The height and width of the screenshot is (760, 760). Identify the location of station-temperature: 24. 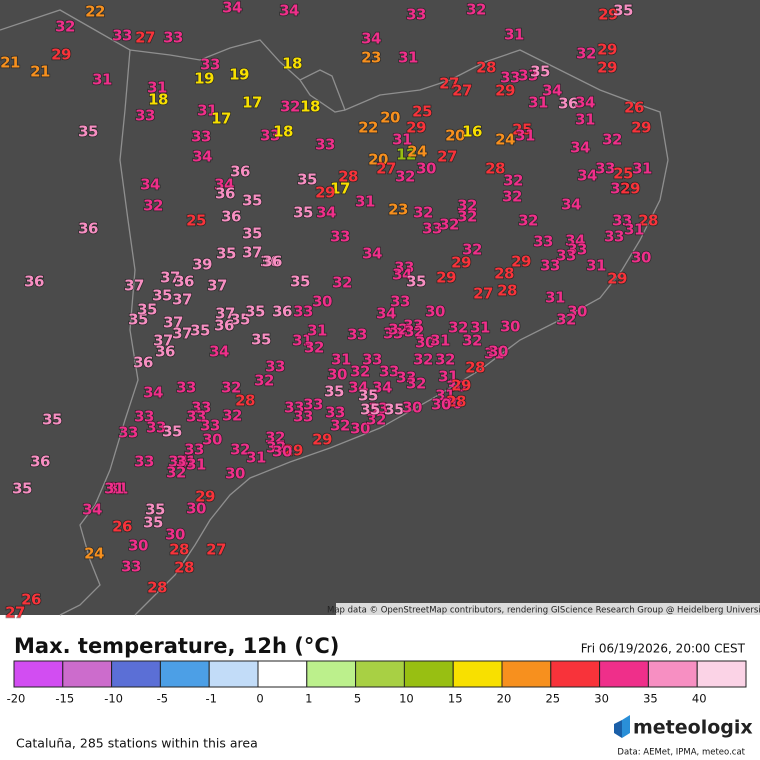
(417, 152).